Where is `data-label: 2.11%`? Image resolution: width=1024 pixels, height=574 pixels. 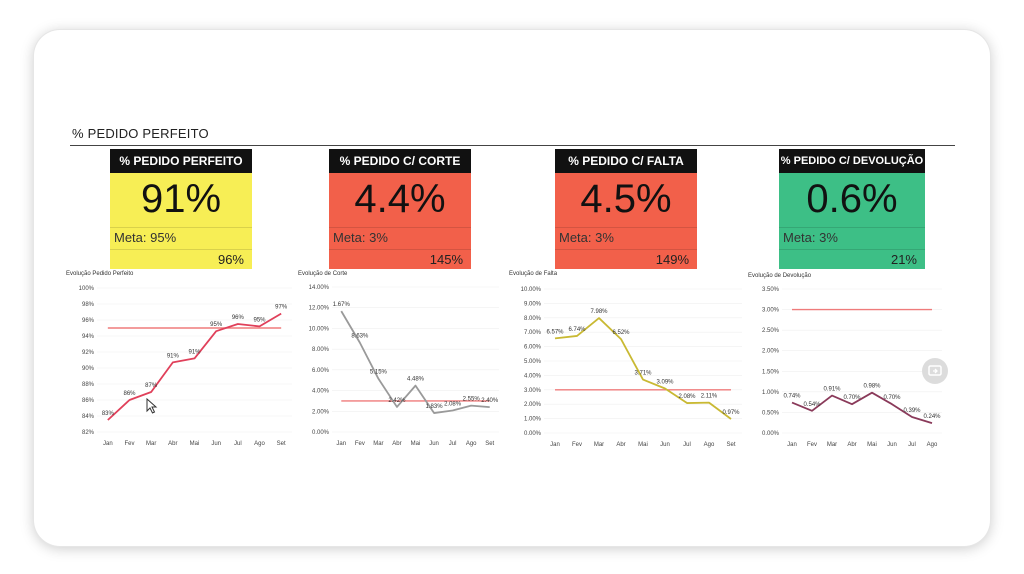 data-label: 2.11% is located at coordinates (709, 397).